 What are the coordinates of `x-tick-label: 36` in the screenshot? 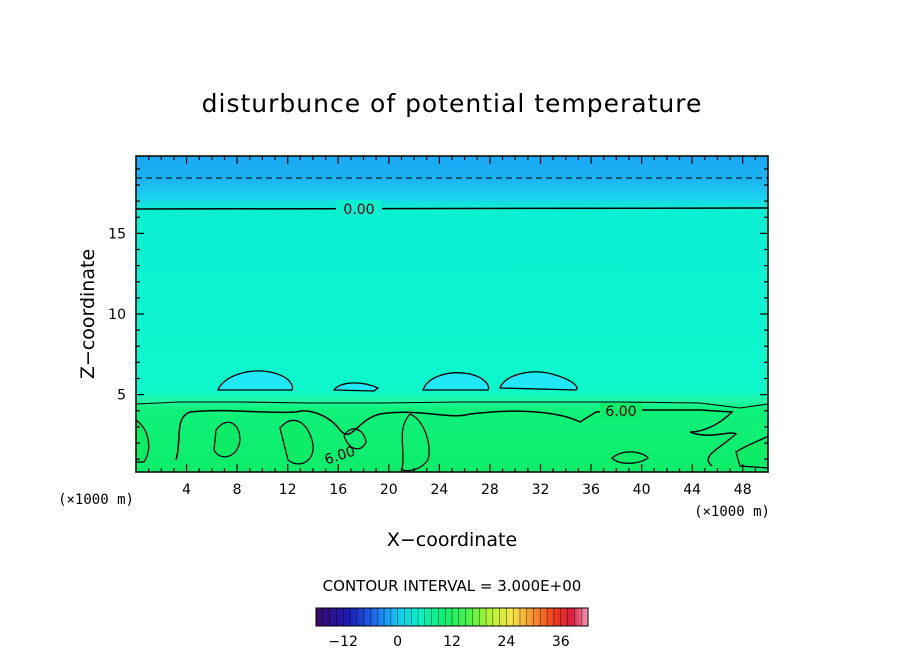 It's located at (591, 490).